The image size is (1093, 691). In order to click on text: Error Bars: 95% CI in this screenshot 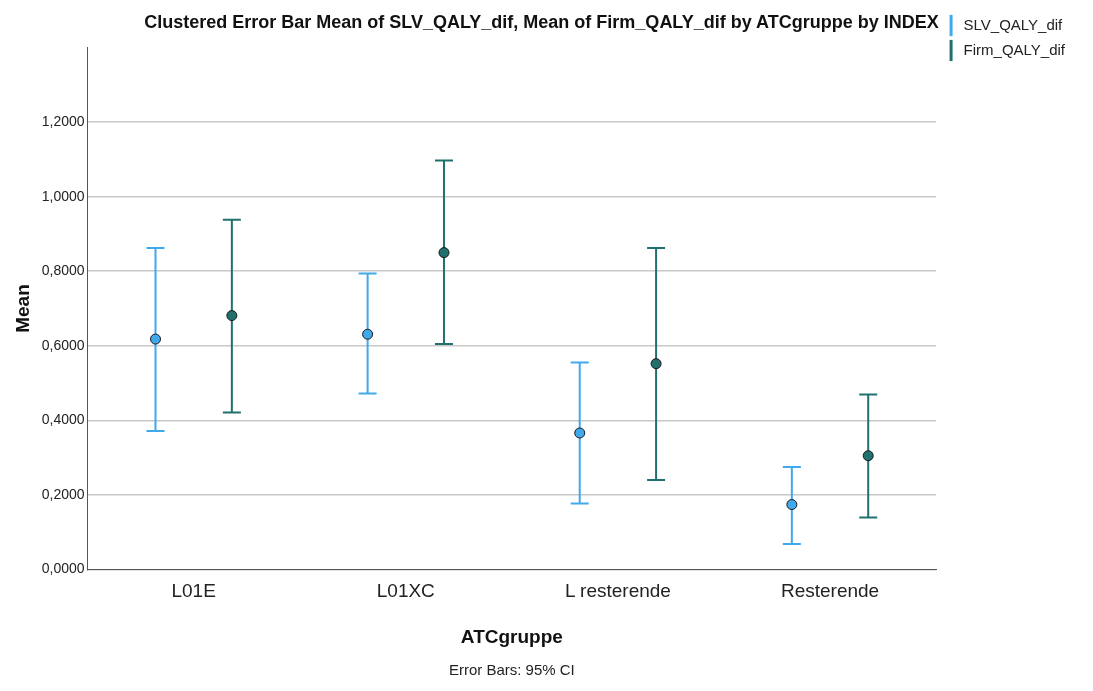, I will do `click(511, 669)`.